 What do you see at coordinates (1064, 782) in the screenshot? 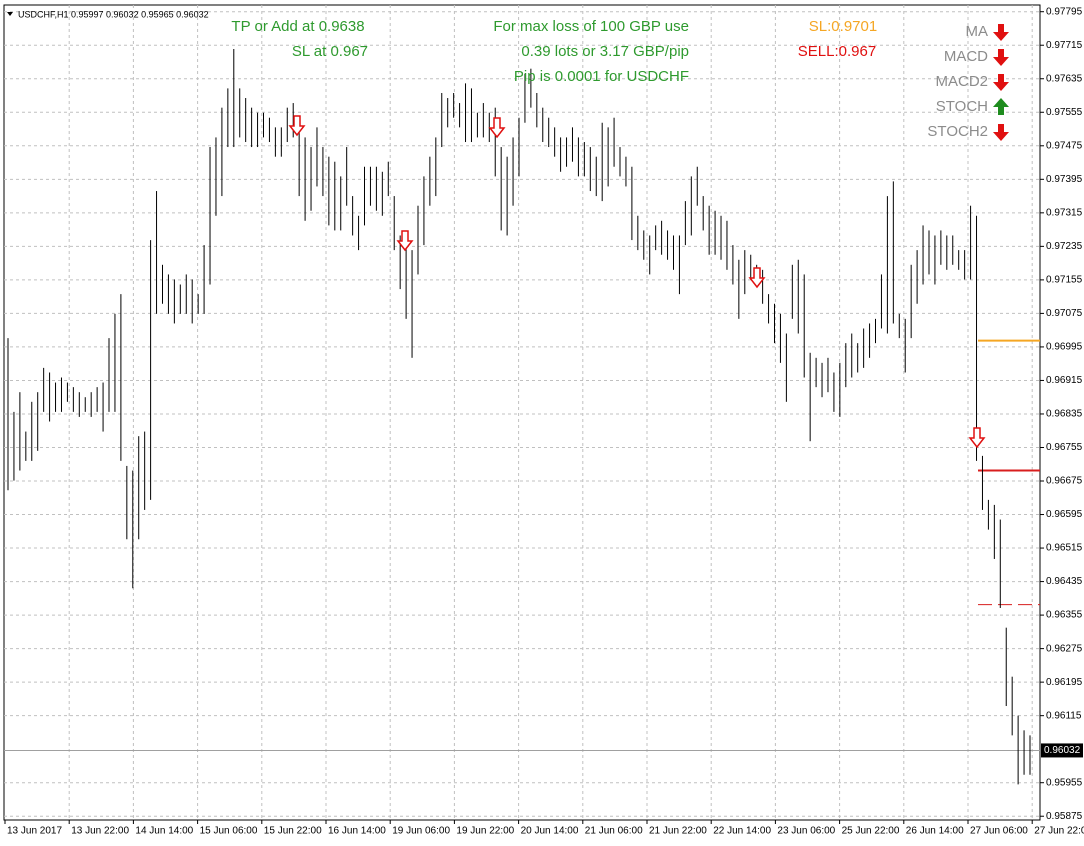
I see `y-tick-label: 0.95955` at bounding box center [1064, 782].